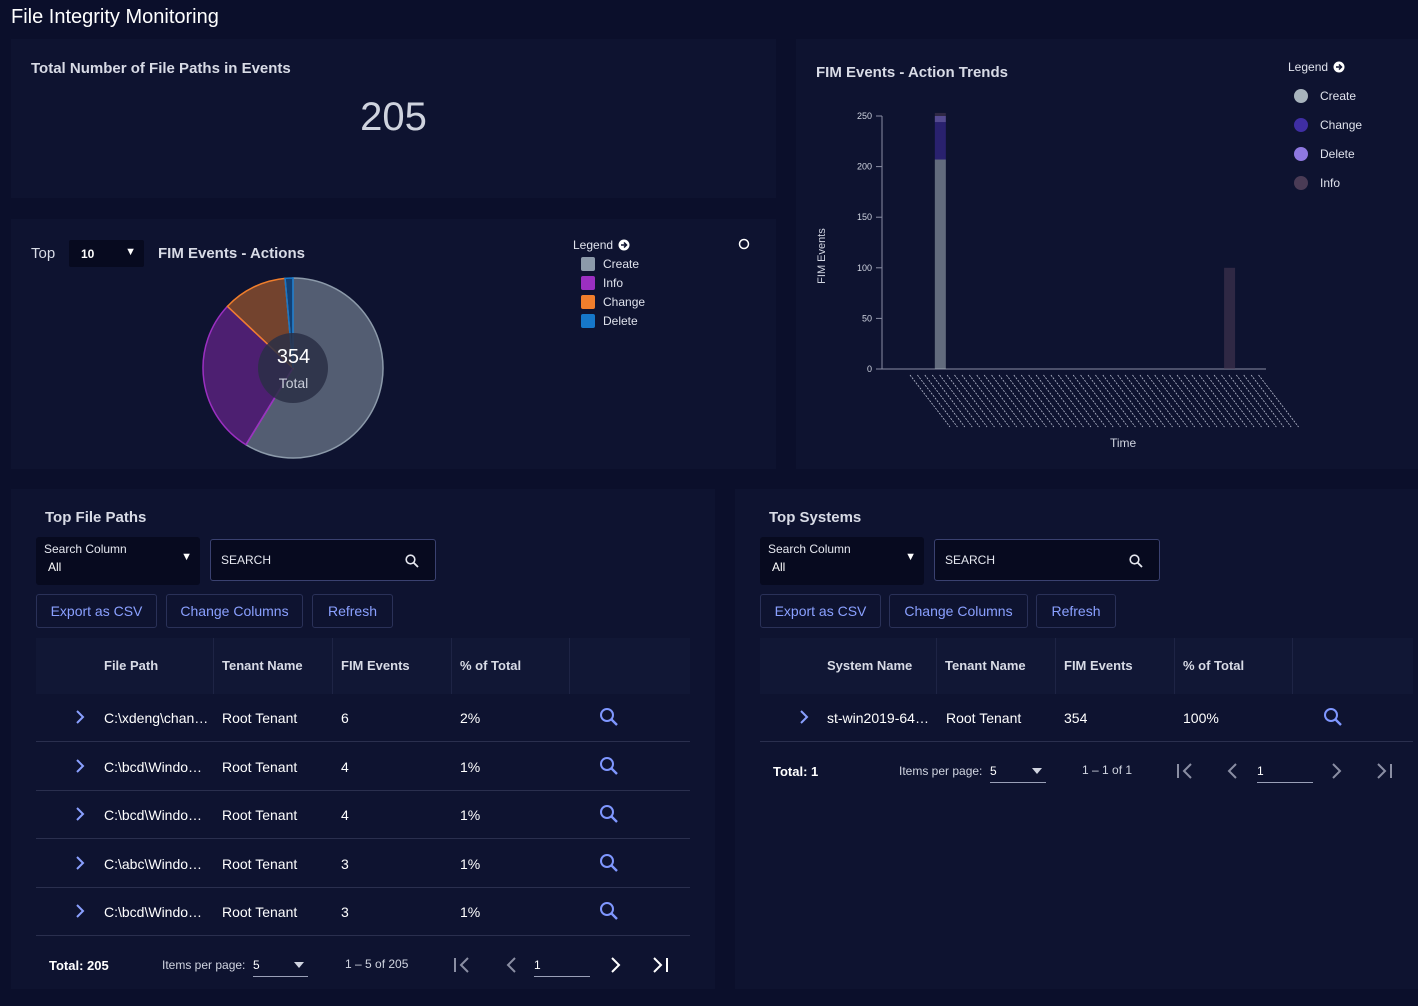  I want to click on bar-change, so click(940, 141).